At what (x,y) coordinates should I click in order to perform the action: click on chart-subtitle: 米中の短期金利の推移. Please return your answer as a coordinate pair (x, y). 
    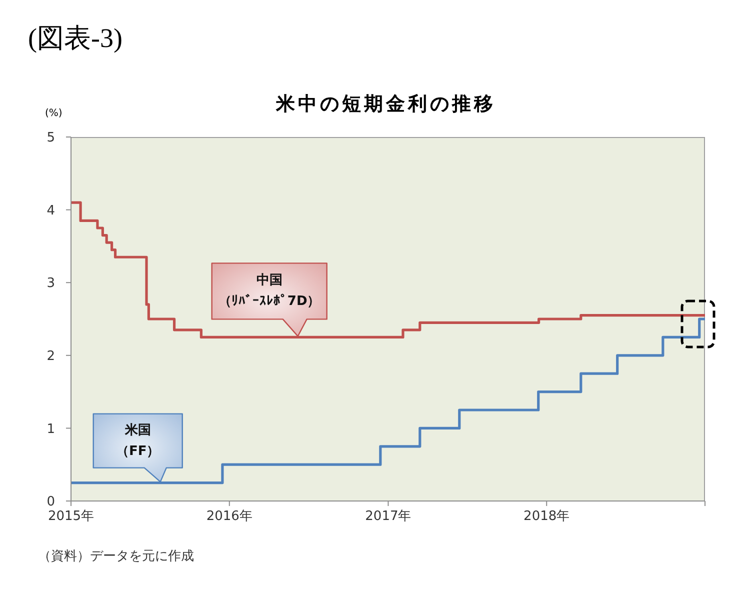
    Looking at the image, I should click on (385, 104).